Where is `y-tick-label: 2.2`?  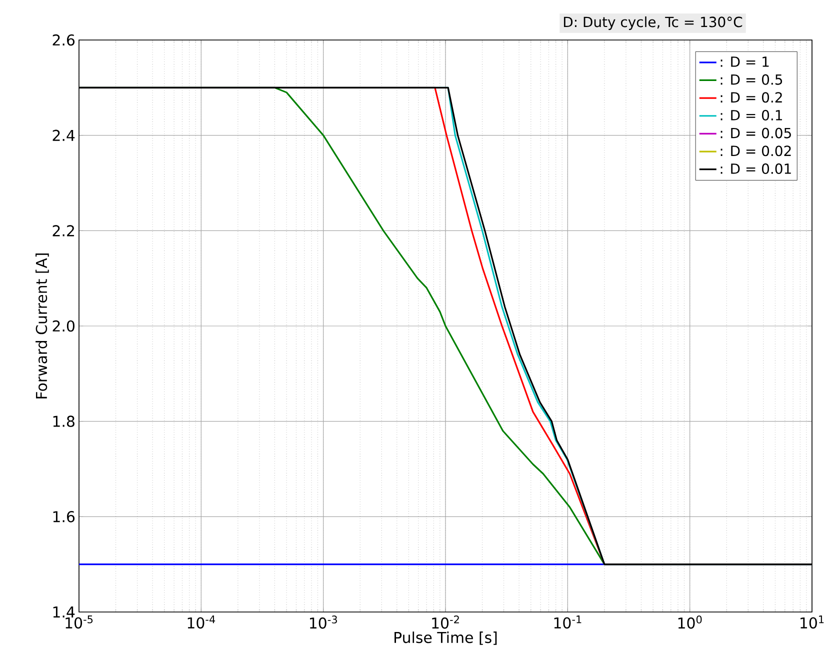 y-tick-label: 2.2 is located at coordinates (63, 230).